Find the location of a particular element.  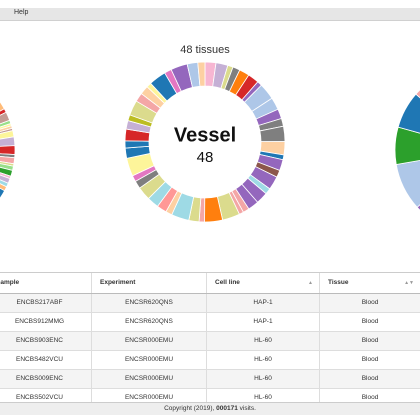

table-cell: ENCBS009ENC is located at coordinates (46, 379).